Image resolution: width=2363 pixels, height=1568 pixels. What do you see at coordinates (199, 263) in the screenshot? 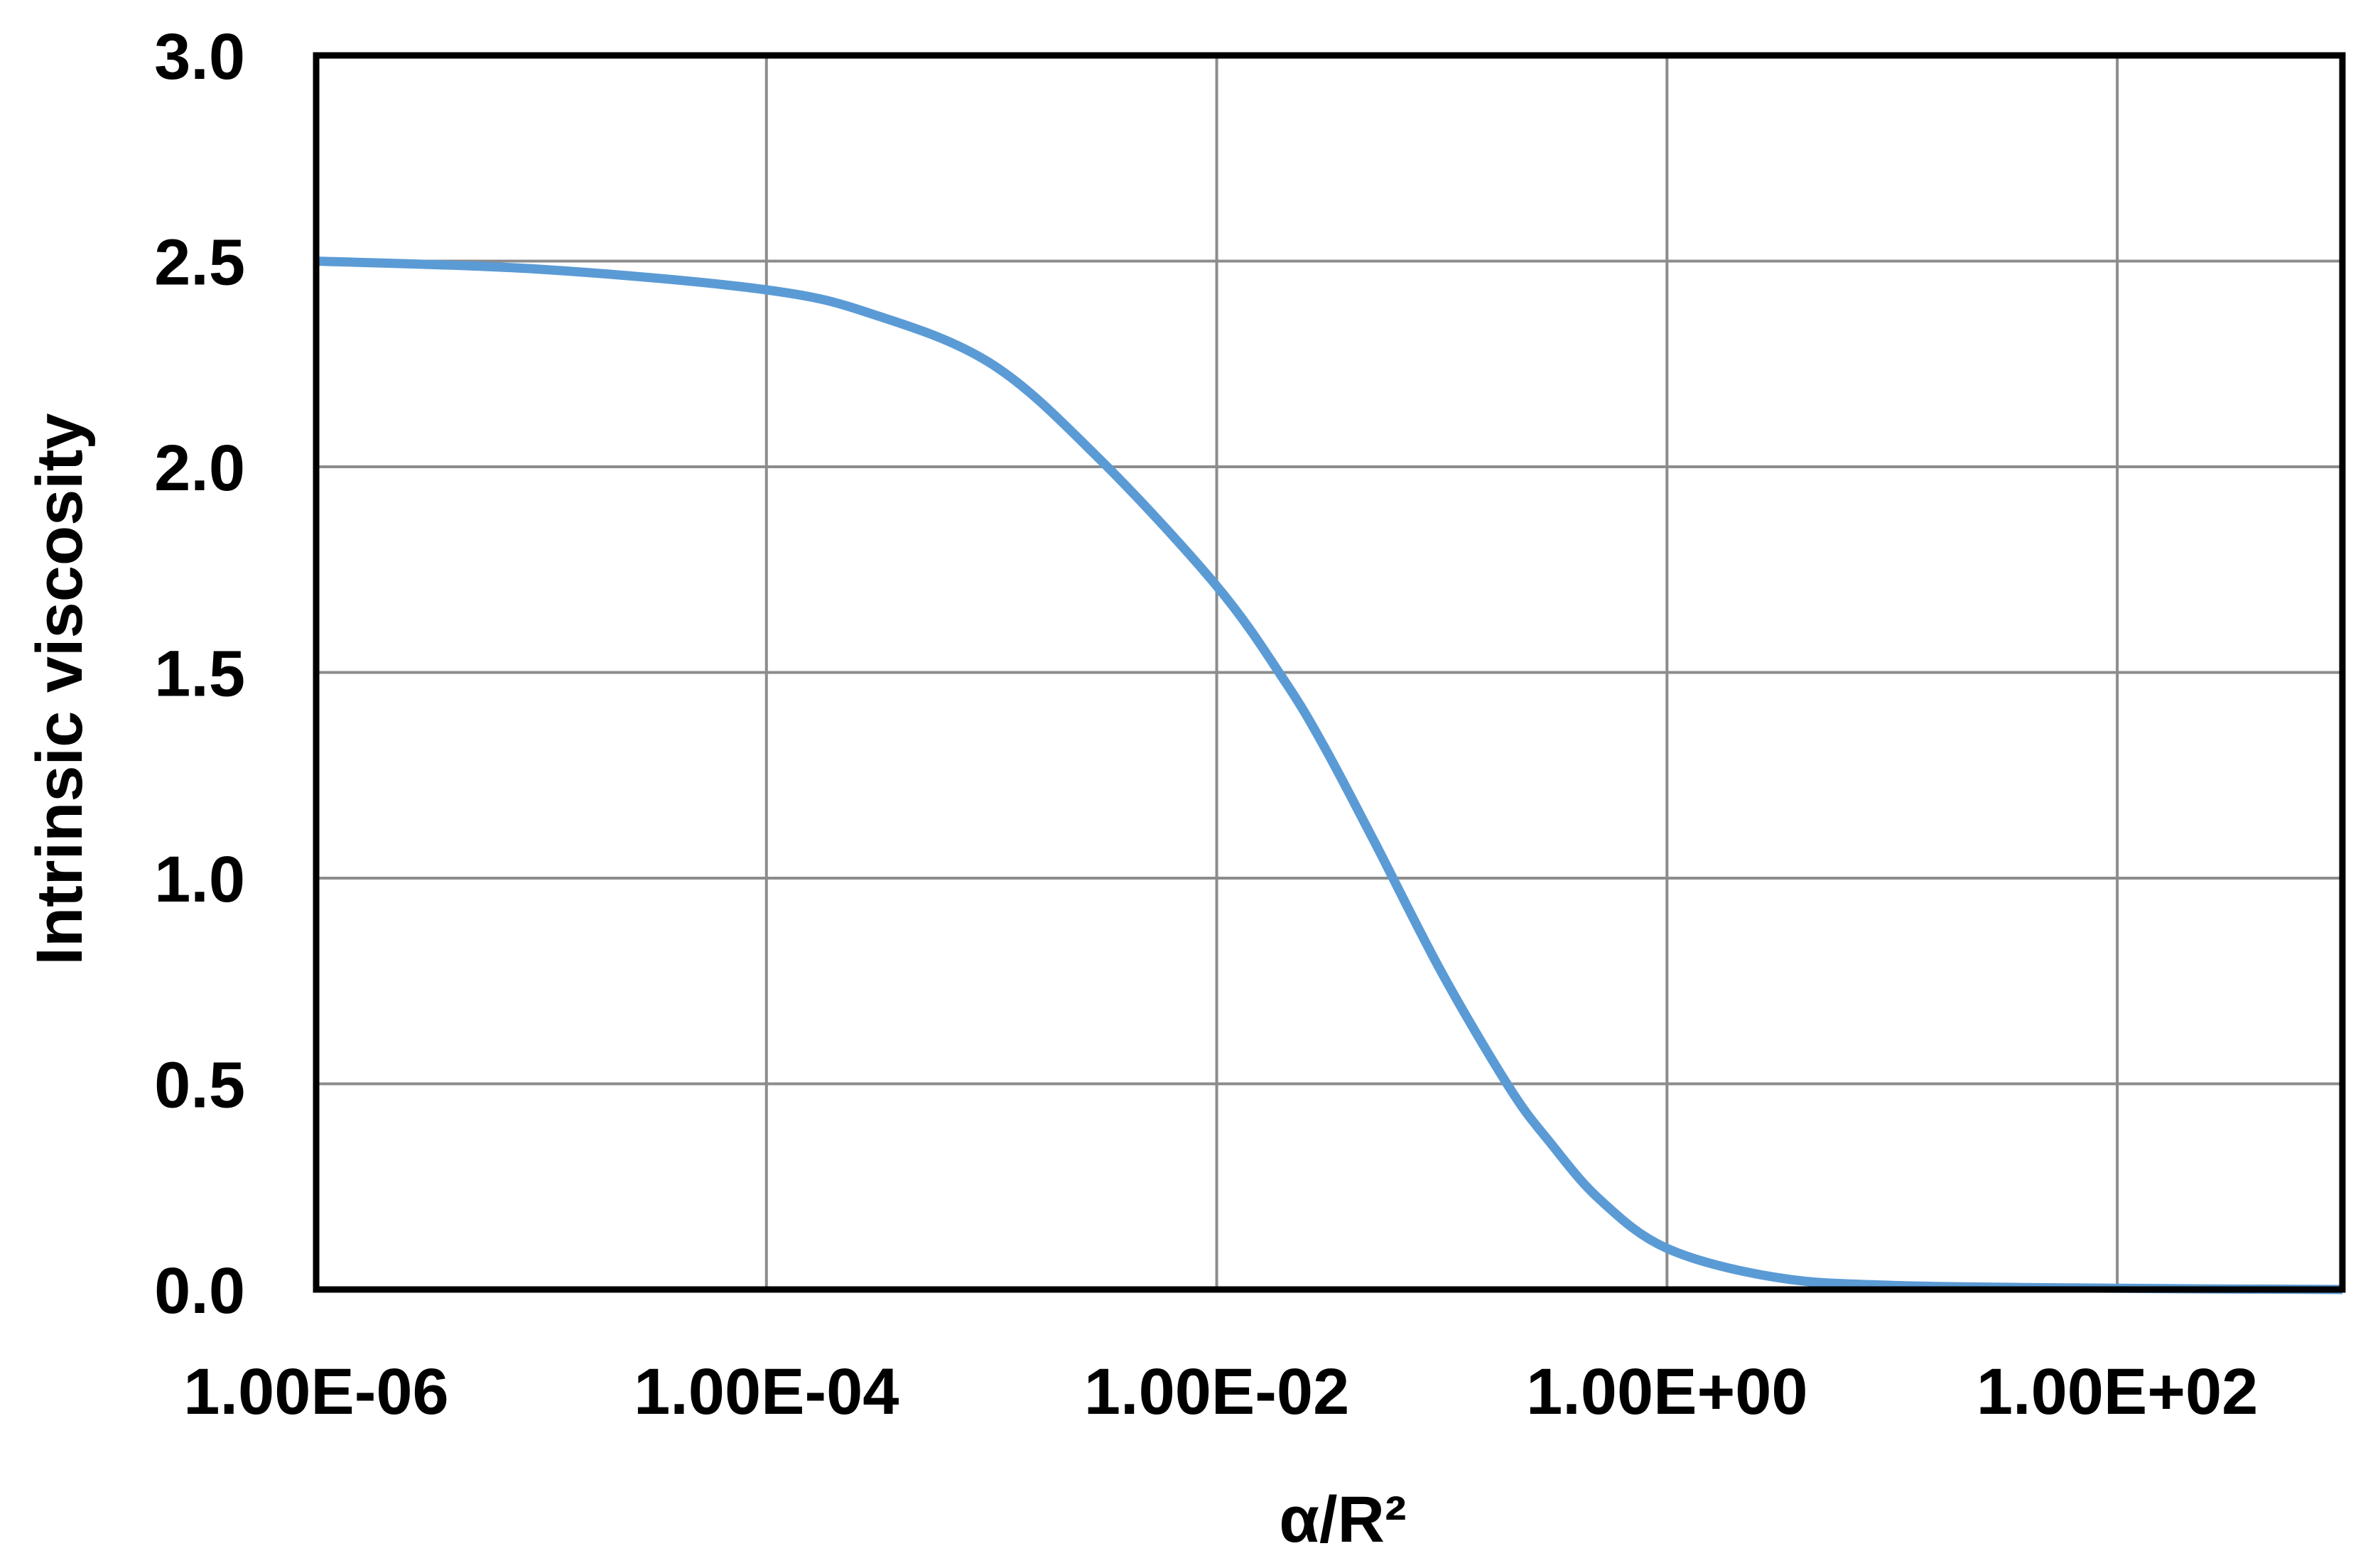
I see `y-tick-label: 2.5` at bounding box center [199, 263].